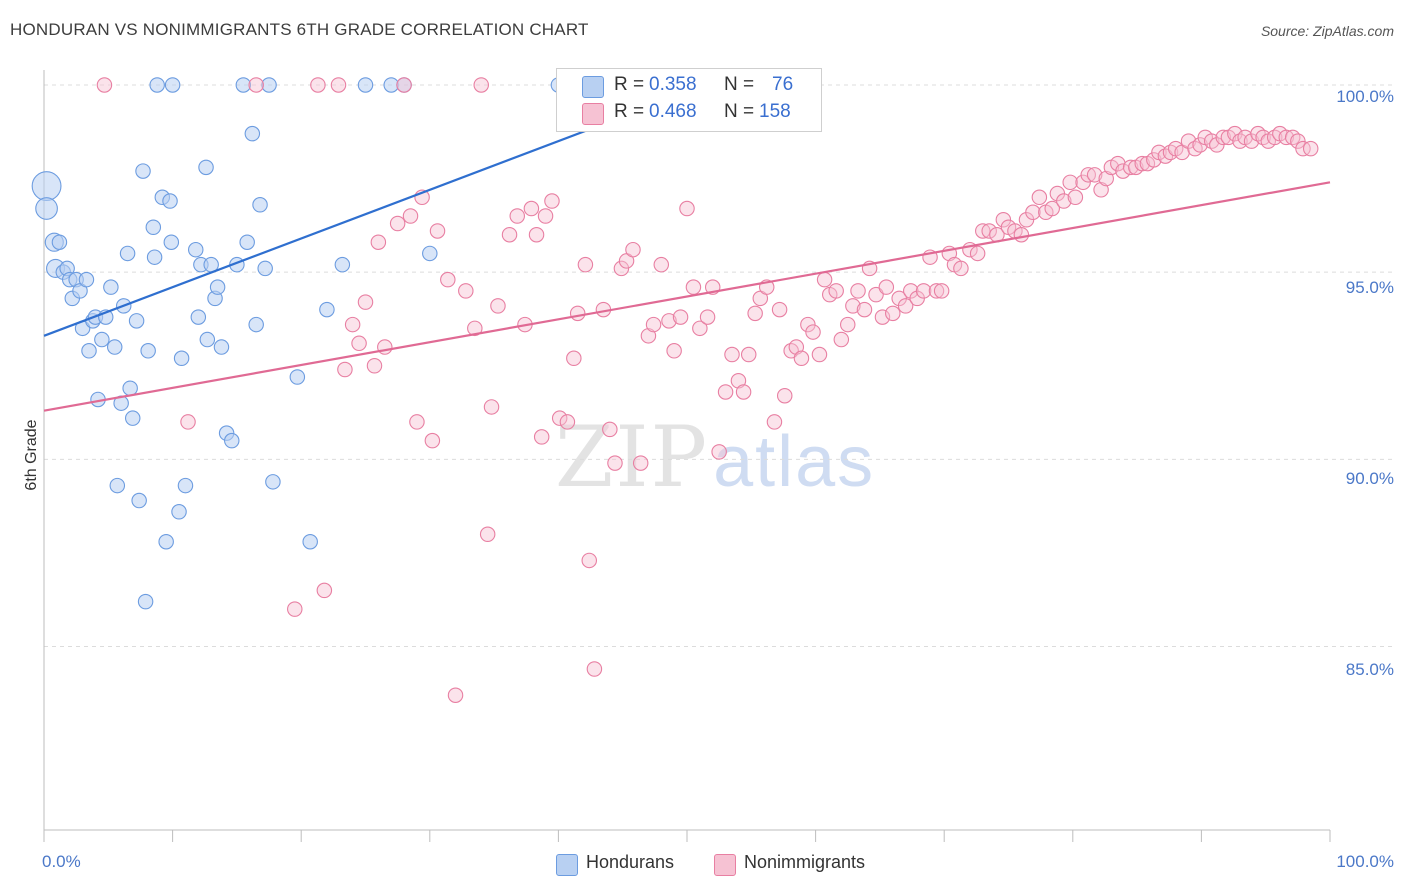 The width and height of the screenshot is (1406, 892). I want to click on bottom-legend-label-honduran: Hondurans, so click(630, 862).